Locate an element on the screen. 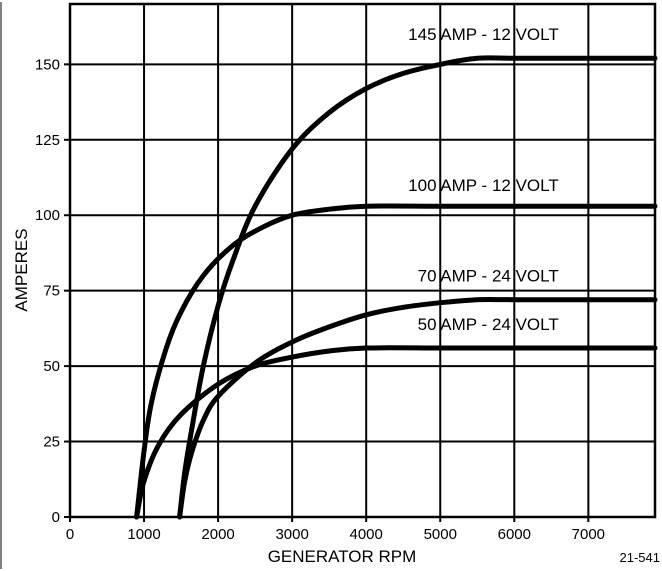  series-label-3: 70 AMP - 24 VOLT is located at coordinates (488, 276).